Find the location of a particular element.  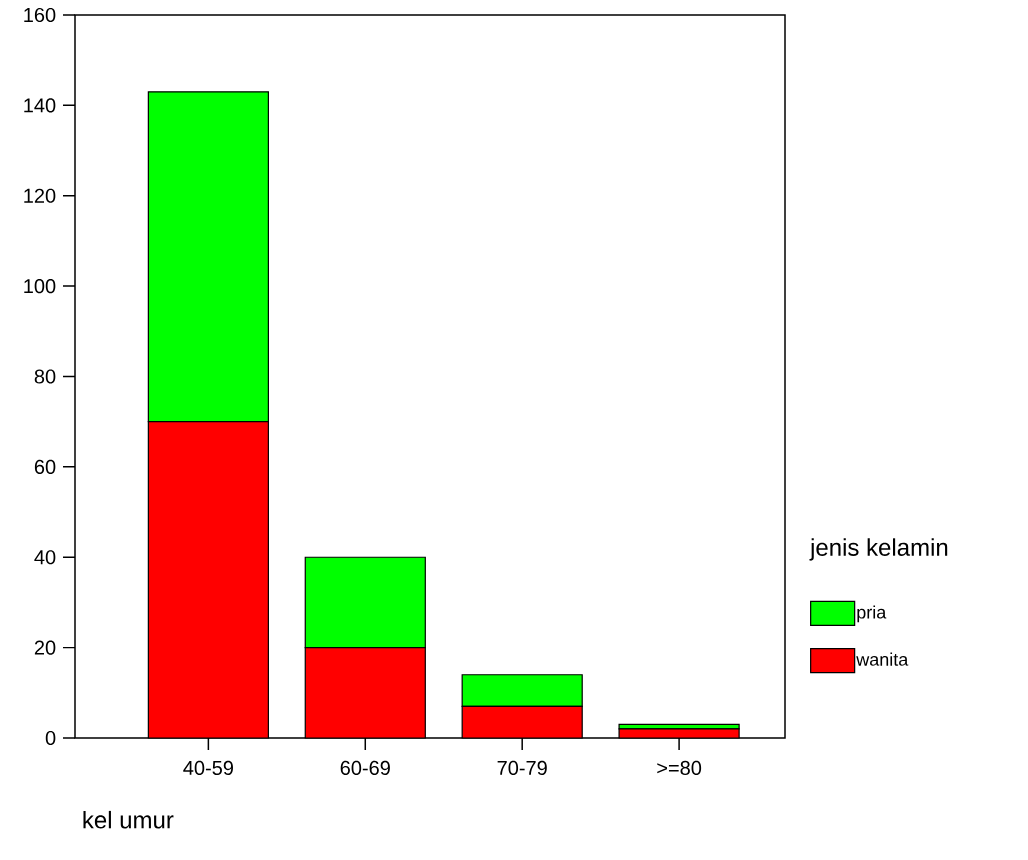

x-tick-label: 40-59 is located at coordinates (208, 768).